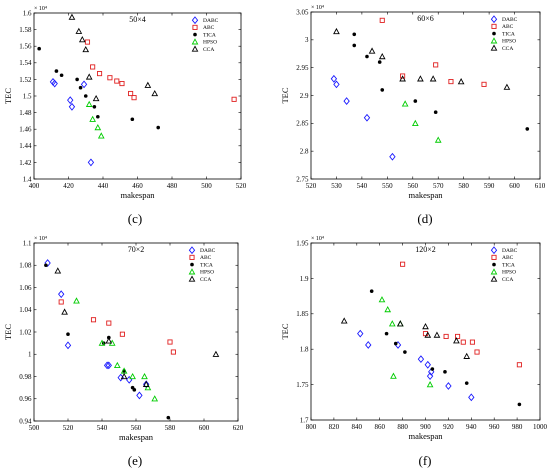 The width and height of the screenshot is (550, 473). Describe the element at coordinates (25, 332) in the screenshot. I see `y-tick-label: 1.02` at that location.